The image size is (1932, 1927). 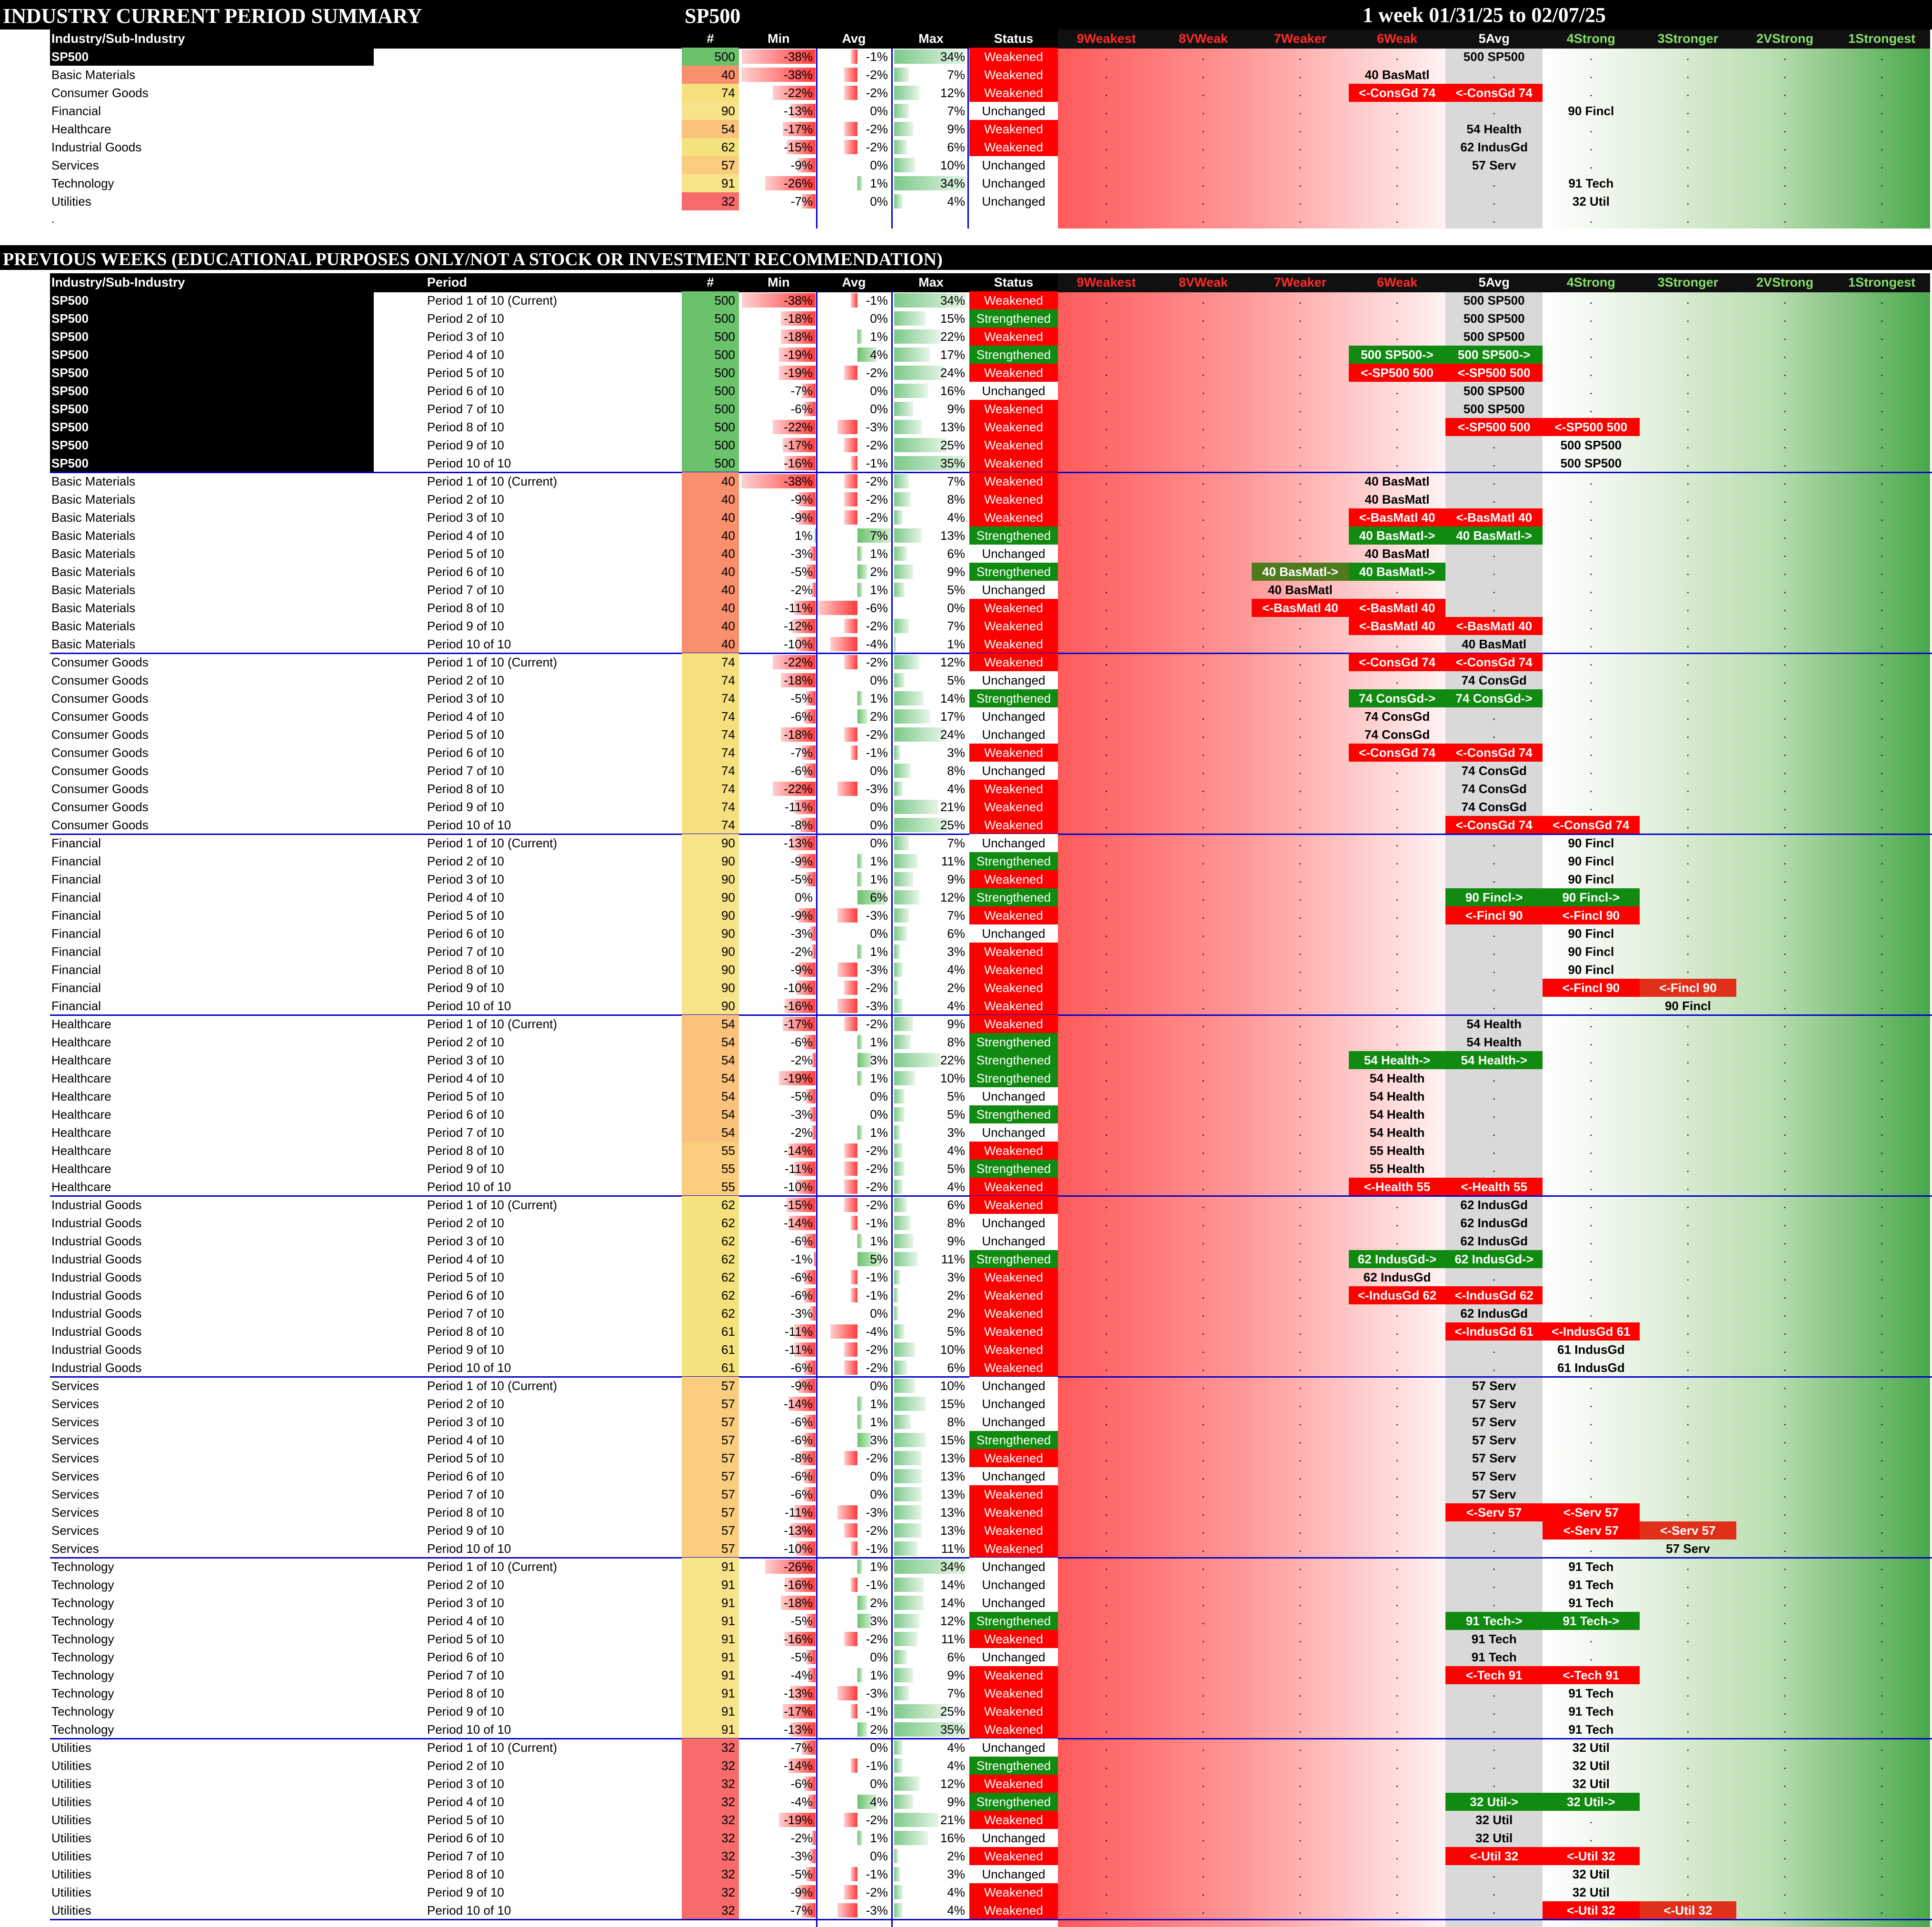 What do you see at coordinates (901, 75) in the screenshot?
I see `max-bar` at bounding box center [901, 75].